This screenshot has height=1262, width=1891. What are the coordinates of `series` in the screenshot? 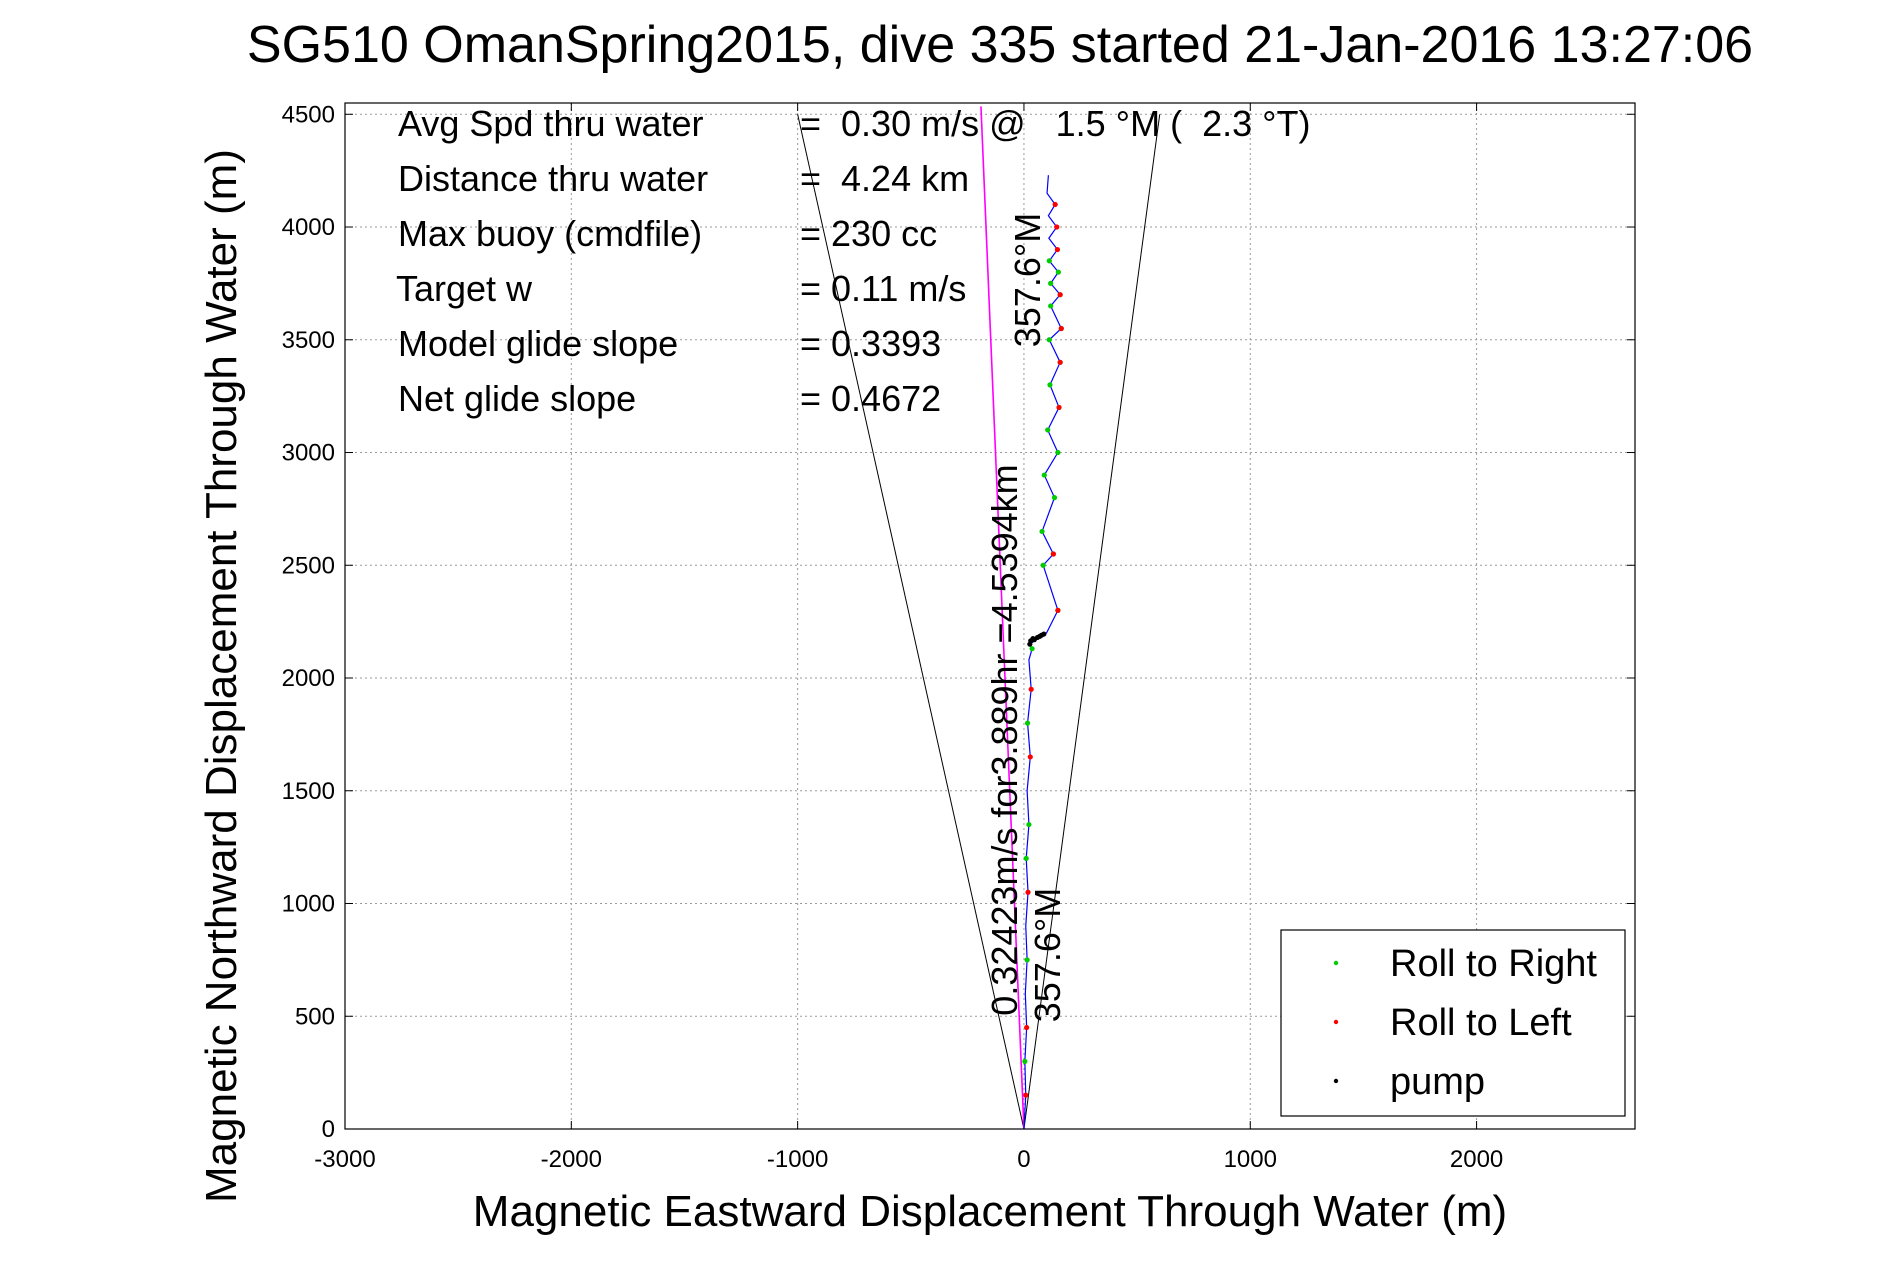 It's located at (1022, 618).